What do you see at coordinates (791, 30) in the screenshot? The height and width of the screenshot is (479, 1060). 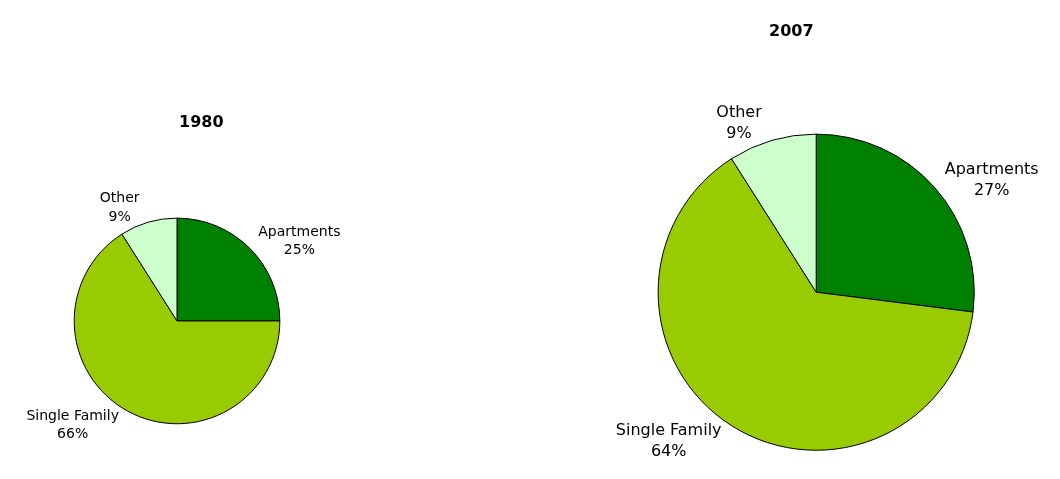 I see `chart-title: 2007` at bounding box center [791, 30].